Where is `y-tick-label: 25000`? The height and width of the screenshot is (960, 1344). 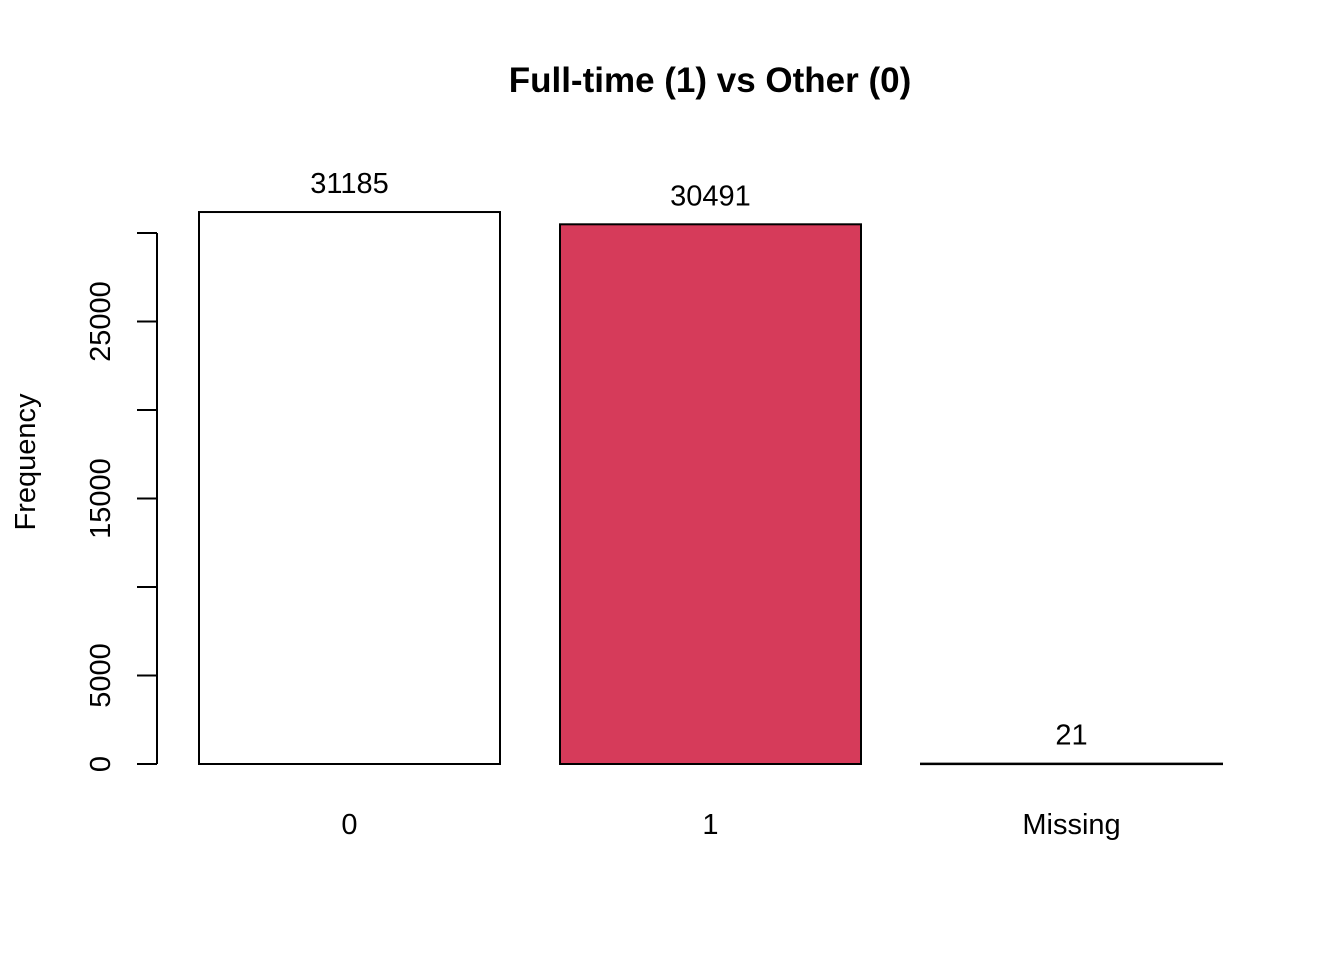
y-tick-label: 25000 is located at coordinates (101, 321).